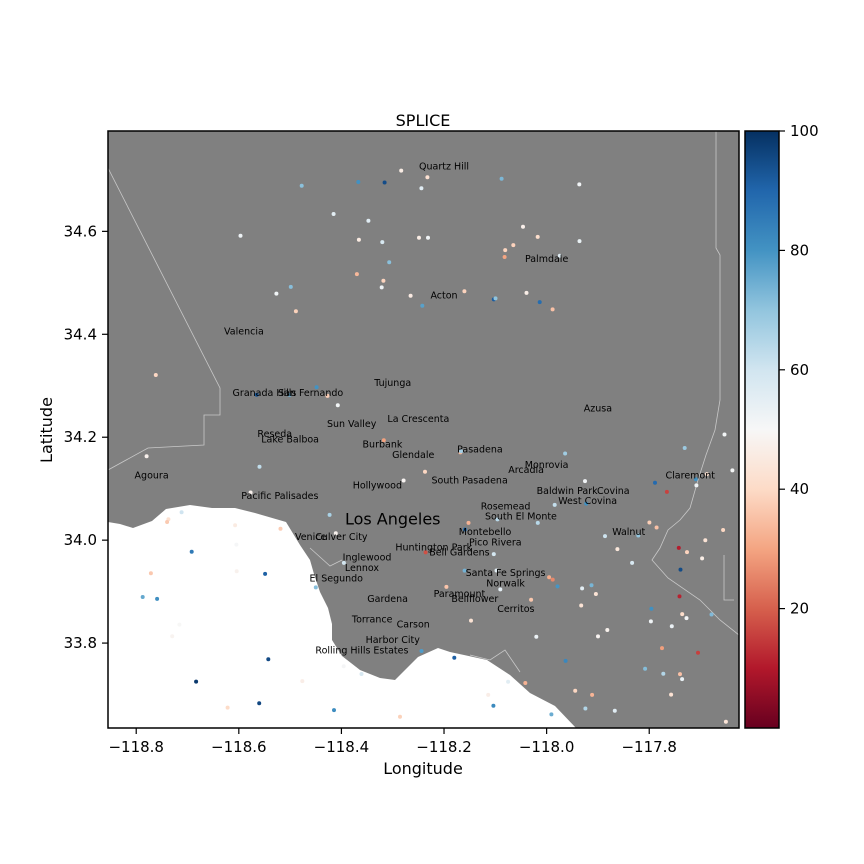 The height and width of the screenshot is (864, 864). I want to click on y-tick-label: 34.0, so click(80, 540).